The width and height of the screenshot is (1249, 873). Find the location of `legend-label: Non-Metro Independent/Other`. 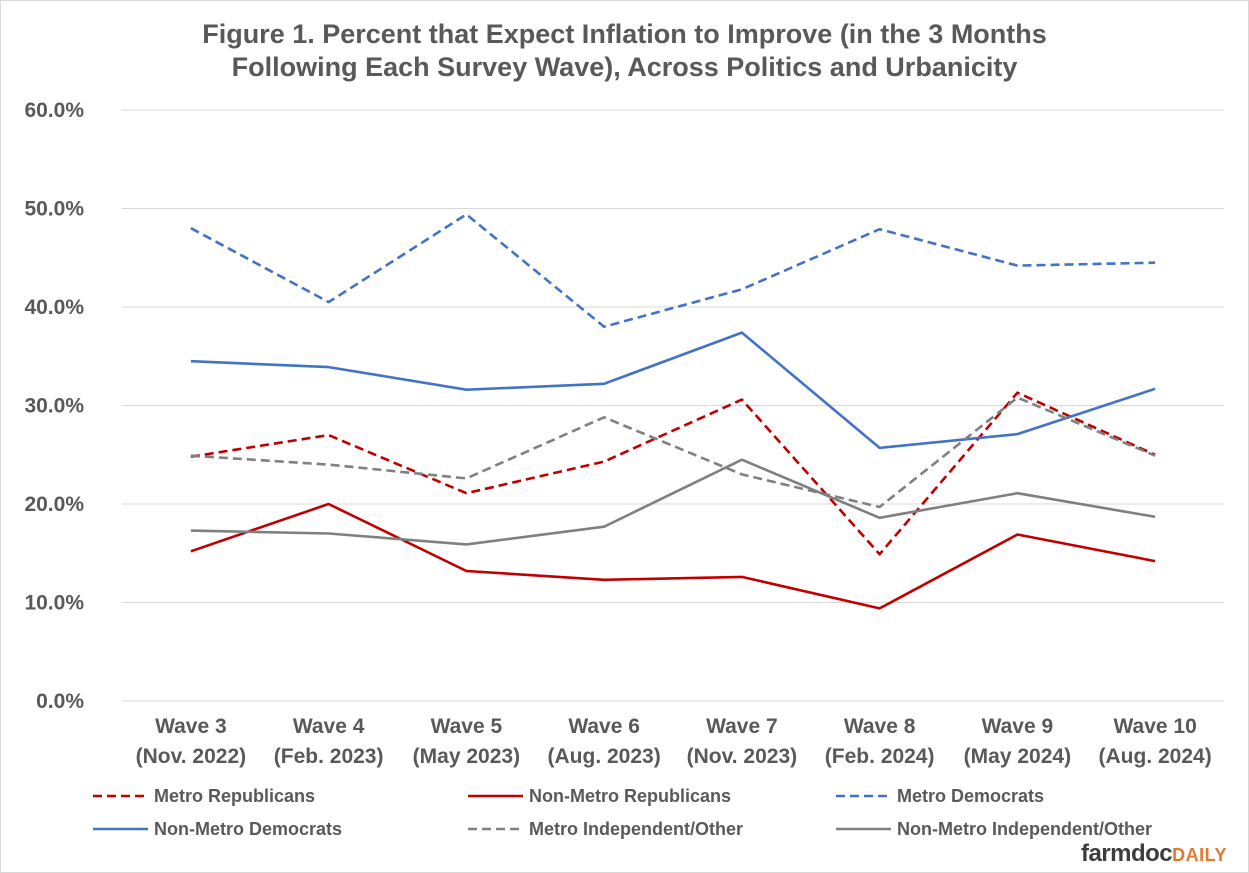

legend-label: Non-Metro Independent/Other is located at coordinates (1024, 829).